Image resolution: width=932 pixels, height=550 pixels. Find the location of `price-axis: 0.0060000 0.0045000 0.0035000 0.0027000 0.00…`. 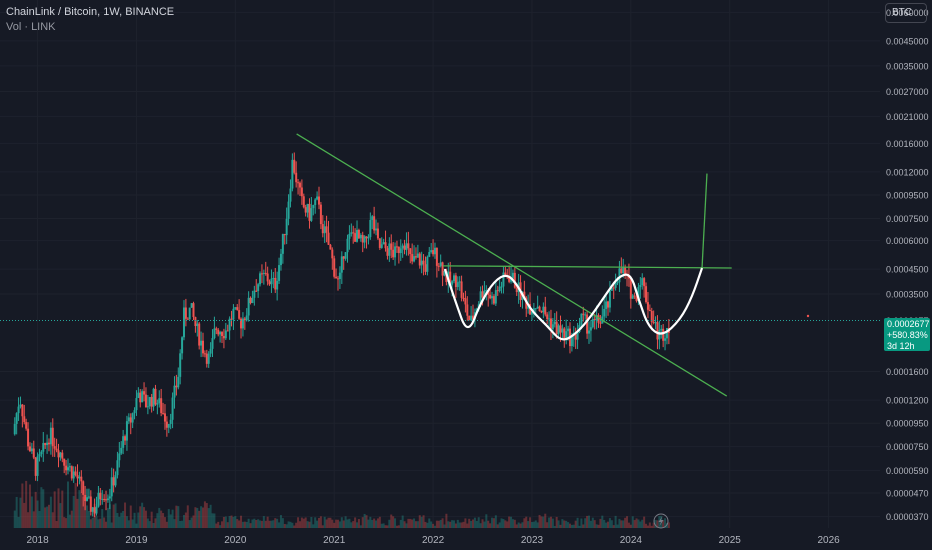

price-axis: 0.0060000 0.0045000 0.0035000 0.0027000 0.00… is located at coordinates (906, 275).